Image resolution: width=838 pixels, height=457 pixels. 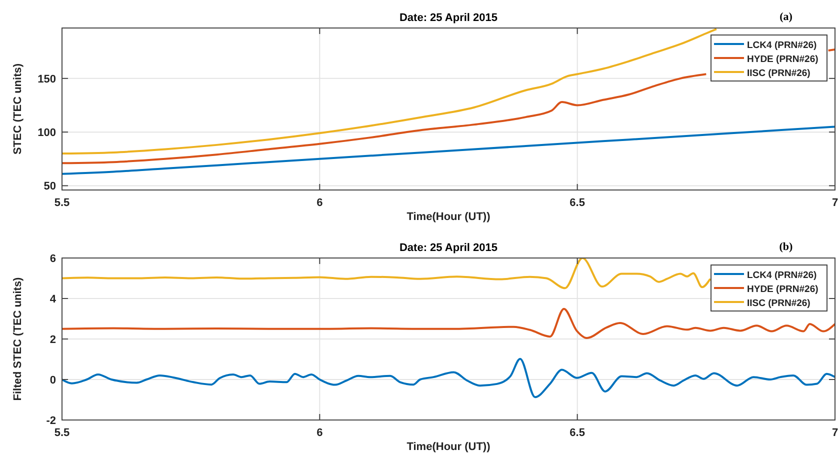 I want to click on y-axis-title: Filted STEC (TEC units), so click(x=18, y=338).